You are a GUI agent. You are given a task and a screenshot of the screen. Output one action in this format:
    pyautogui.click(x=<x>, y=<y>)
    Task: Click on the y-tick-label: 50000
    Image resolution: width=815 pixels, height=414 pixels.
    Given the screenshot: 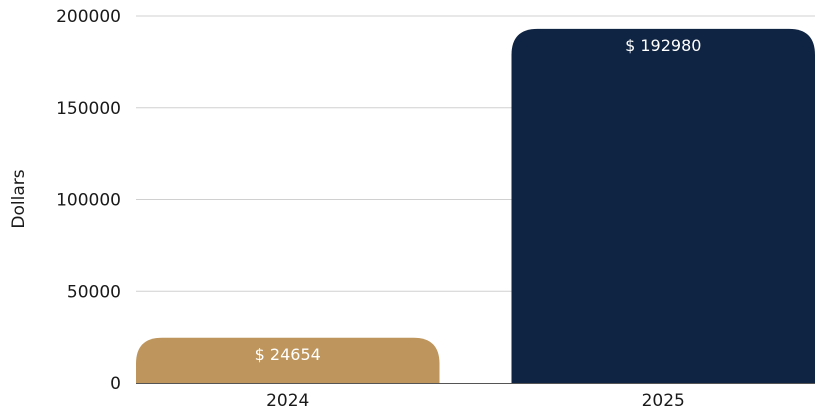 What is the action you would take?
    pyautogui.click(x=94, y=292)
    